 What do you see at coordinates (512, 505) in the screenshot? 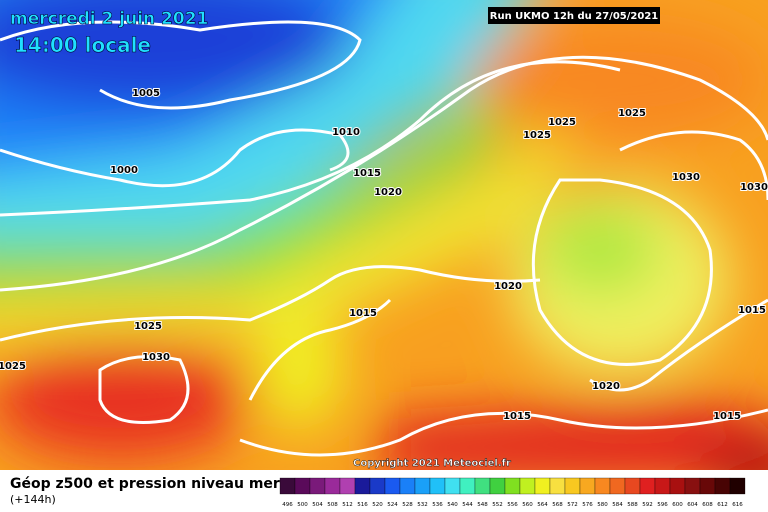
I see `scale-label: 556` at bounding box center [512, 505].